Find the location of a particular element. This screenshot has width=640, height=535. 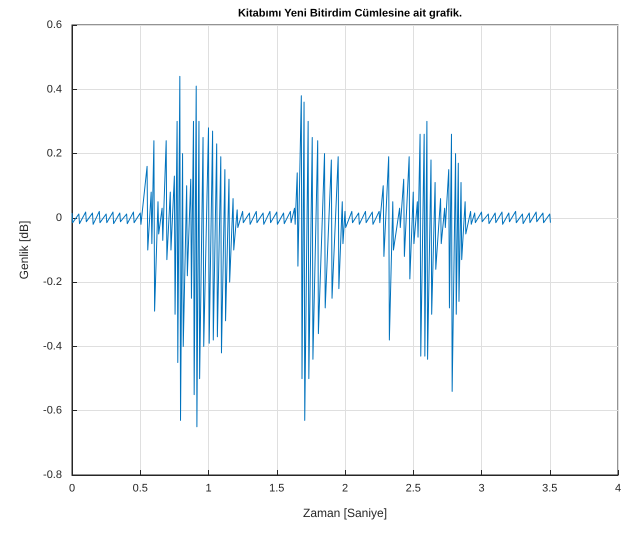

x-tick-label: 2.5 is located at coordinates (413, 488).